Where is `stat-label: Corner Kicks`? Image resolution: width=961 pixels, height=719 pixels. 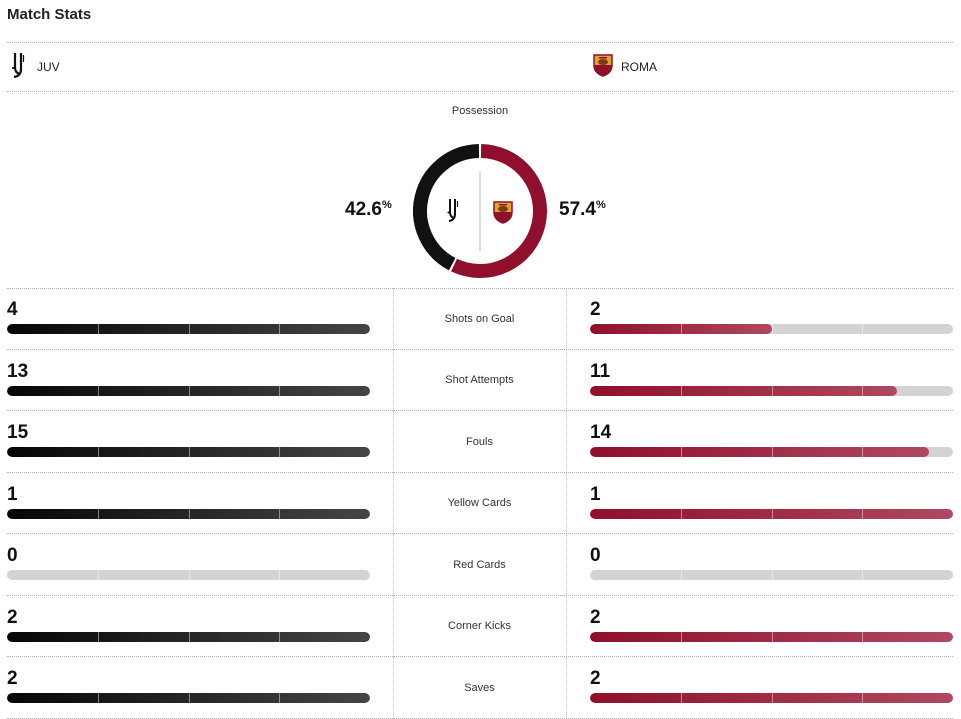 stat-label: Corner Kicks is located at coordinates (479, 626).